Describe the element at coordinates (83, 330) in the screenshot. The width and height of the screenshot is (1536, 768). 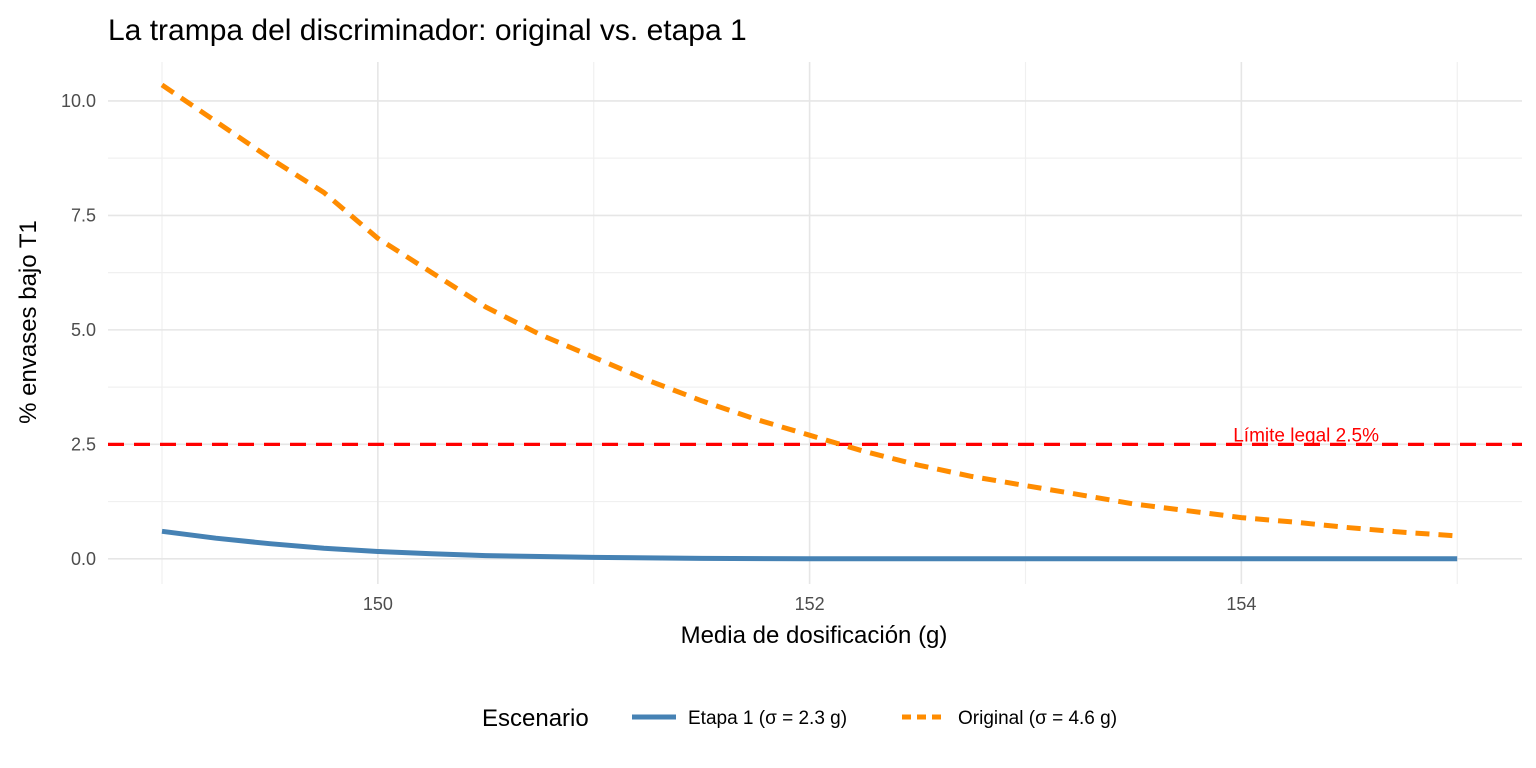
I see `y-tick-label: 5.0` at that location.